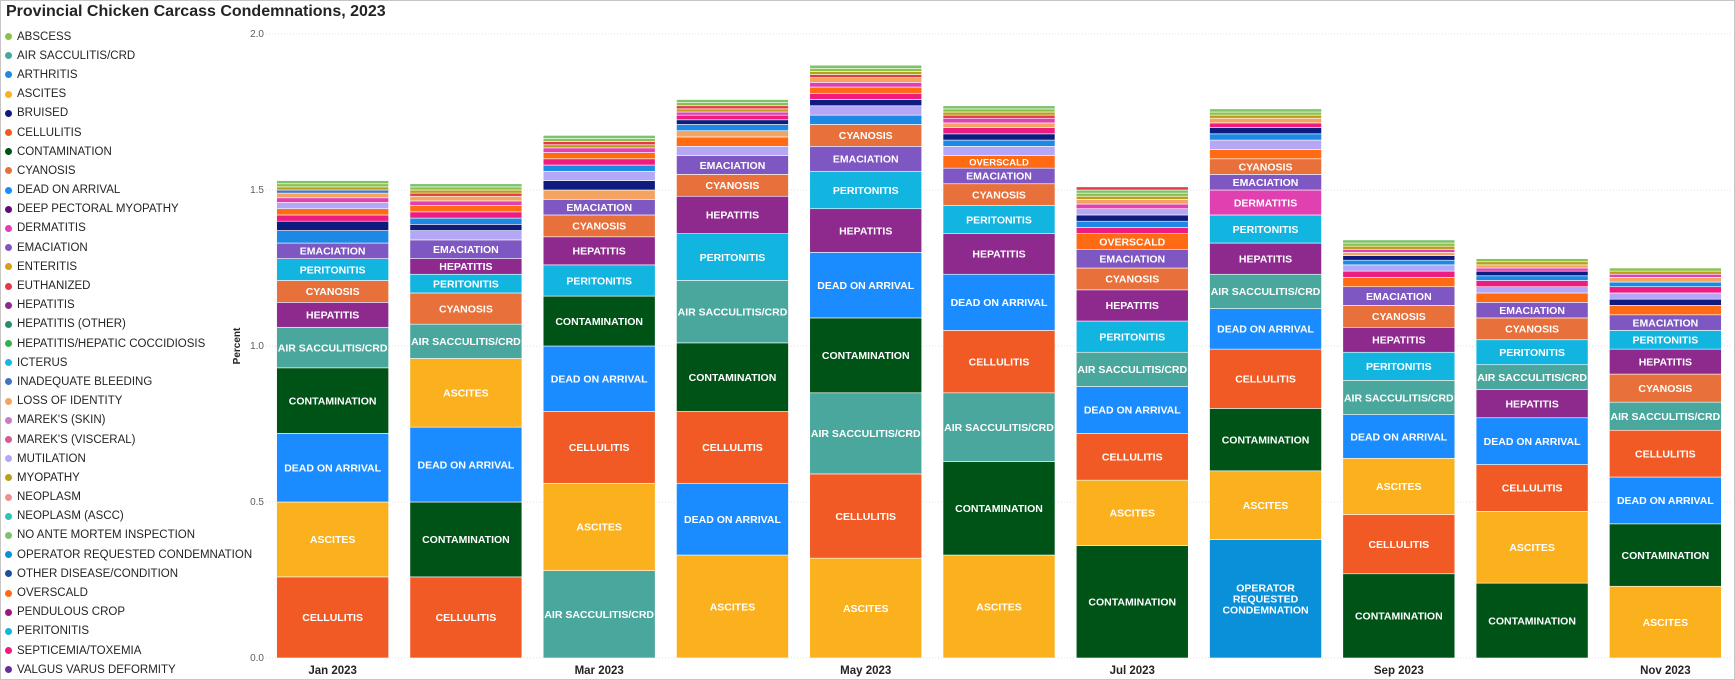 This screenshot has height=680, width=1735. I want to click on legend-item-dermatitis: DERMATITIS, so click(125, 228).